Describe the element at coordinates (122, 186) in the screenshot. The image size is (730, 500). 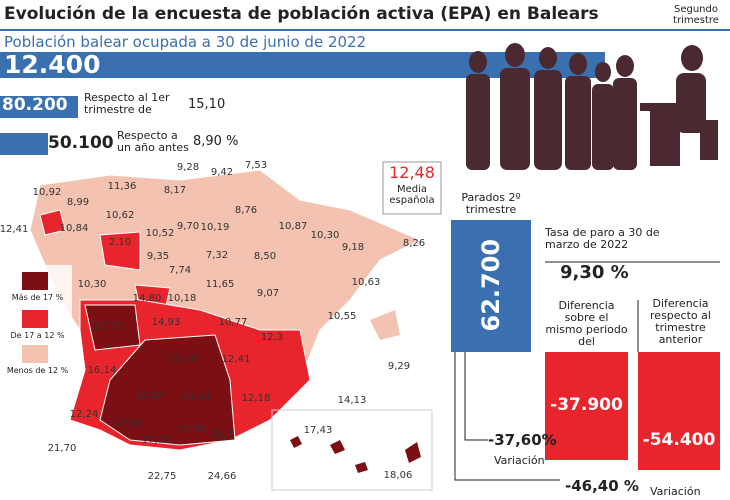
I see `province-value: 11,36` at that location.